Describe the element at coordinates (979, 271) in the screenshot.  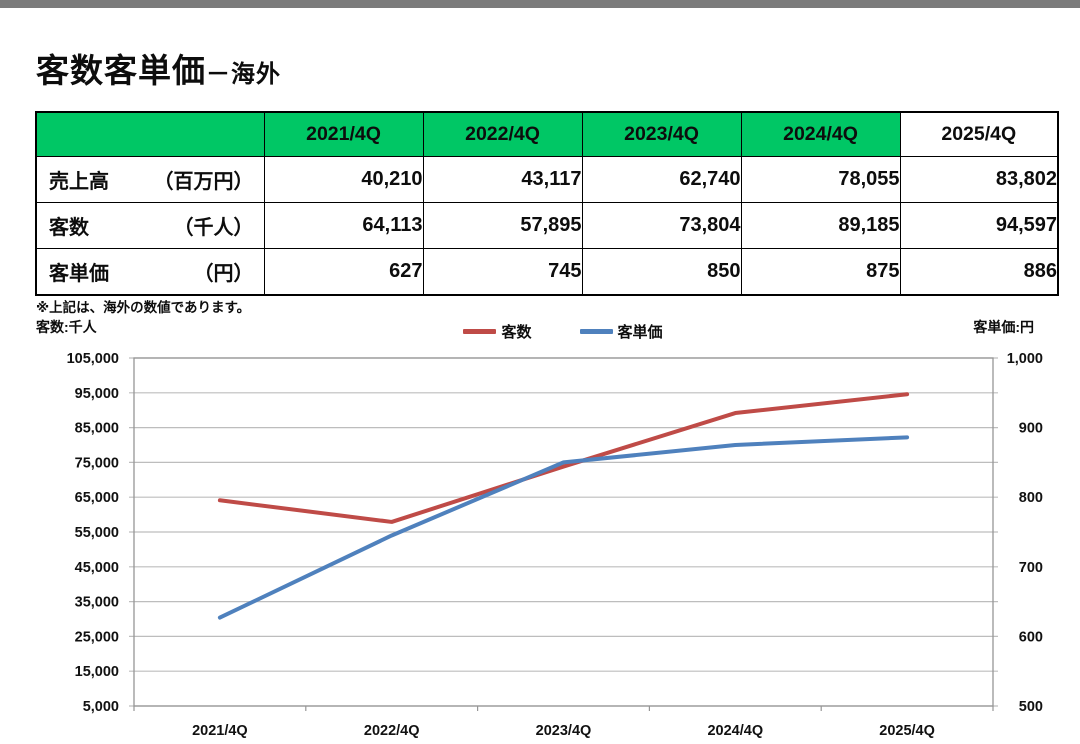
I see `cell-value: 886` at that location.